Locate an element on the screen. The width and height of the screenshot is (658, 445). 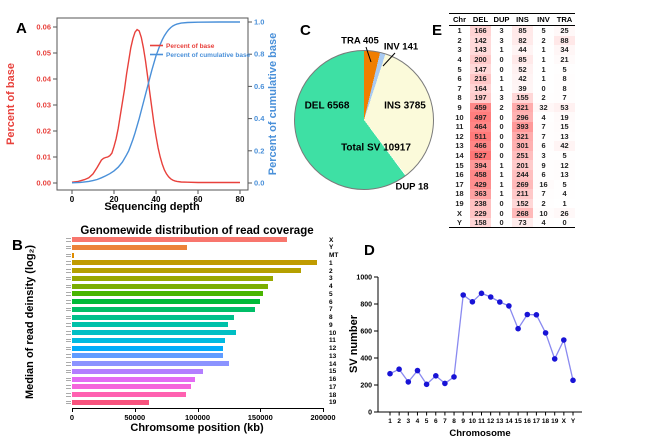
value-cell: 393 is located at coordinates (522, 126).